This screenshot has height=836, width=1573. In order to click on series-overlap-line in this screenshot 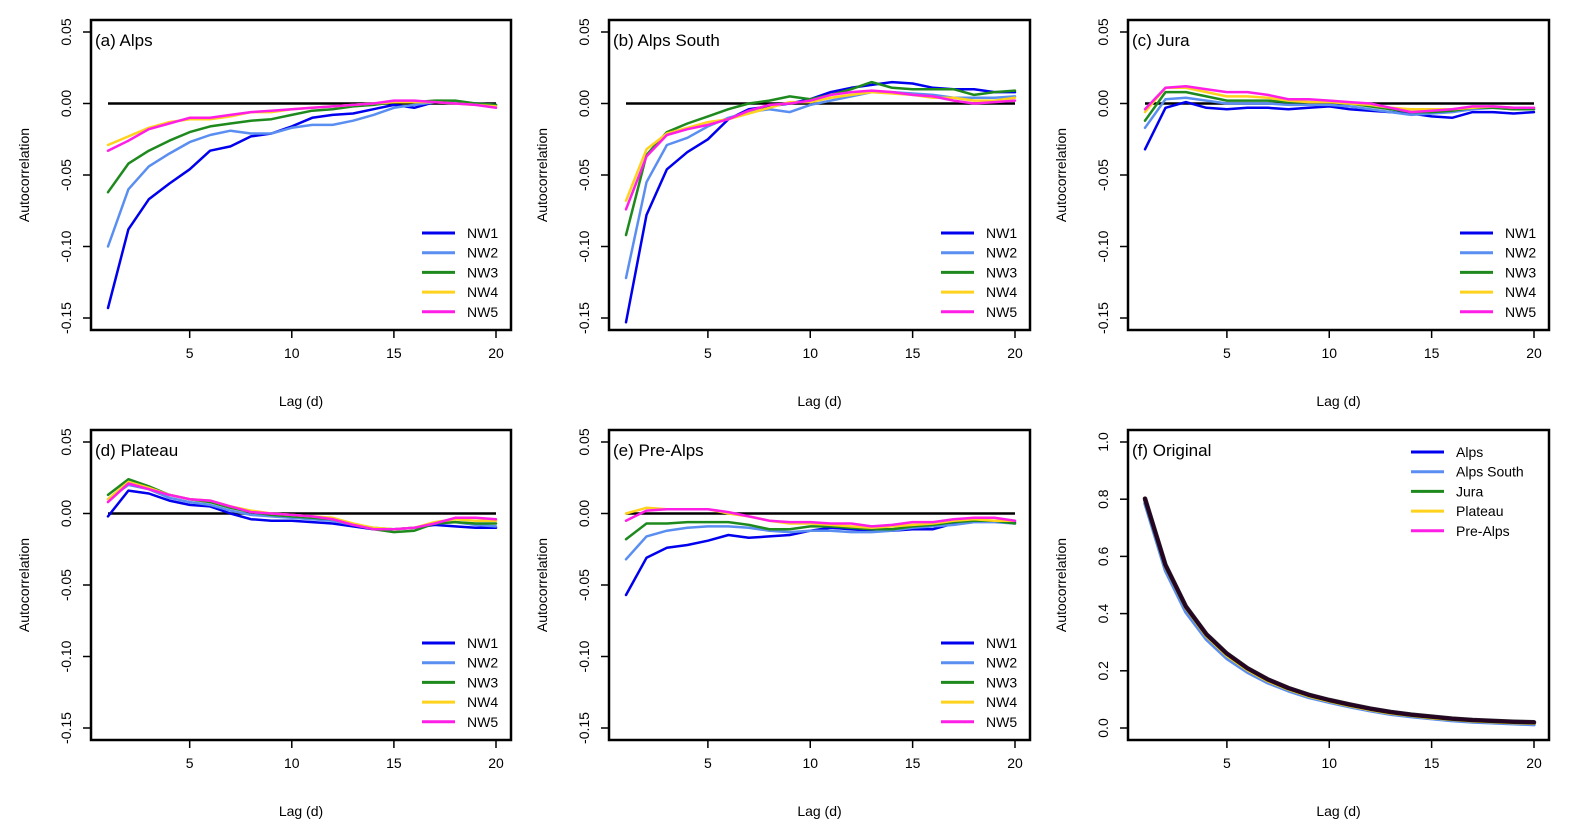, I will do `click(1339, 610)`.